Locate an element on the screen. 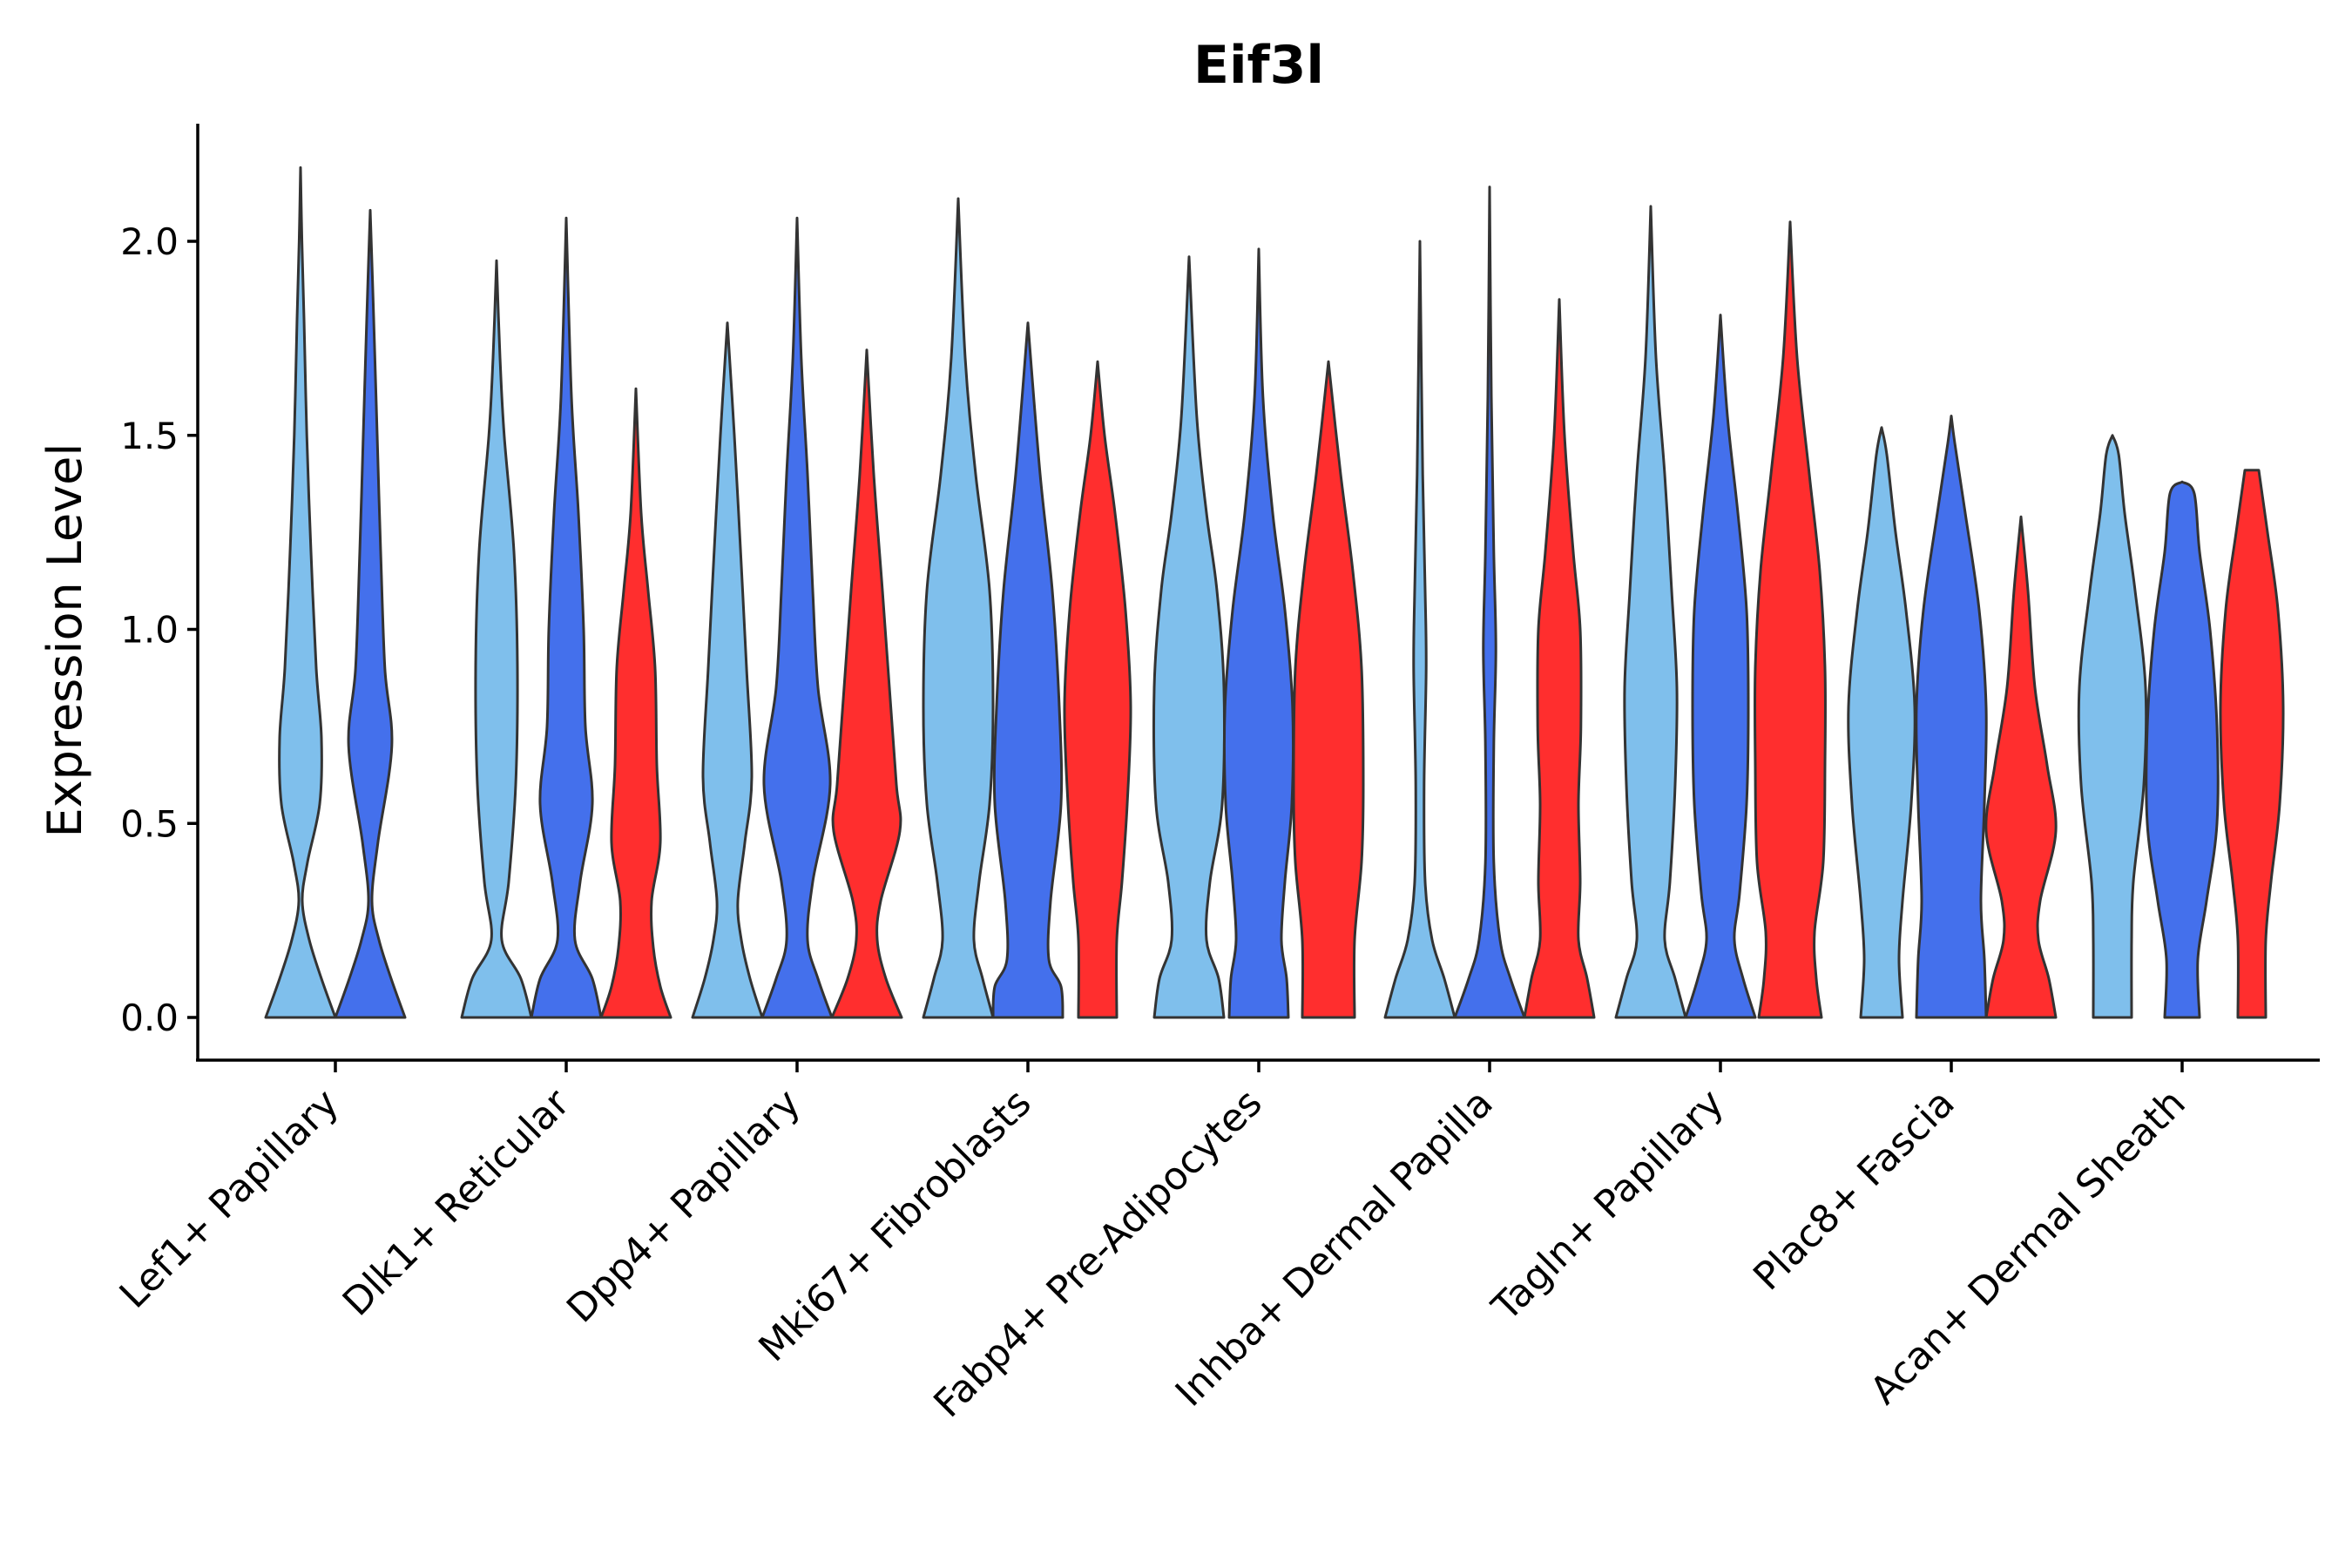 This screenshot has height=1568, width=2352. x-tick-label: Dpp4+ Papillary is located at coordinates (683, 1206).